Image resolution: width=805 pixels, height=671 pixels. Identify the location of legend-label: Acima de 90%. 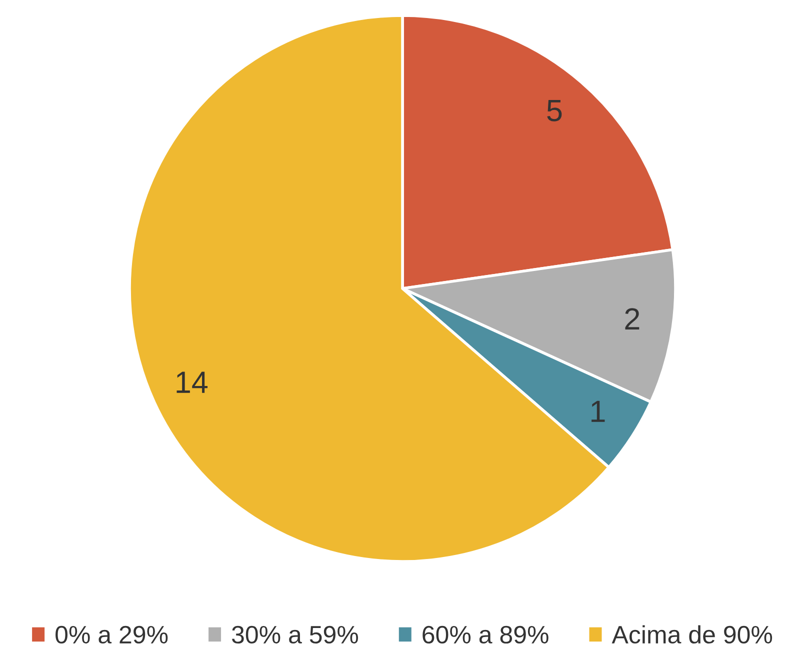
(692, 634).